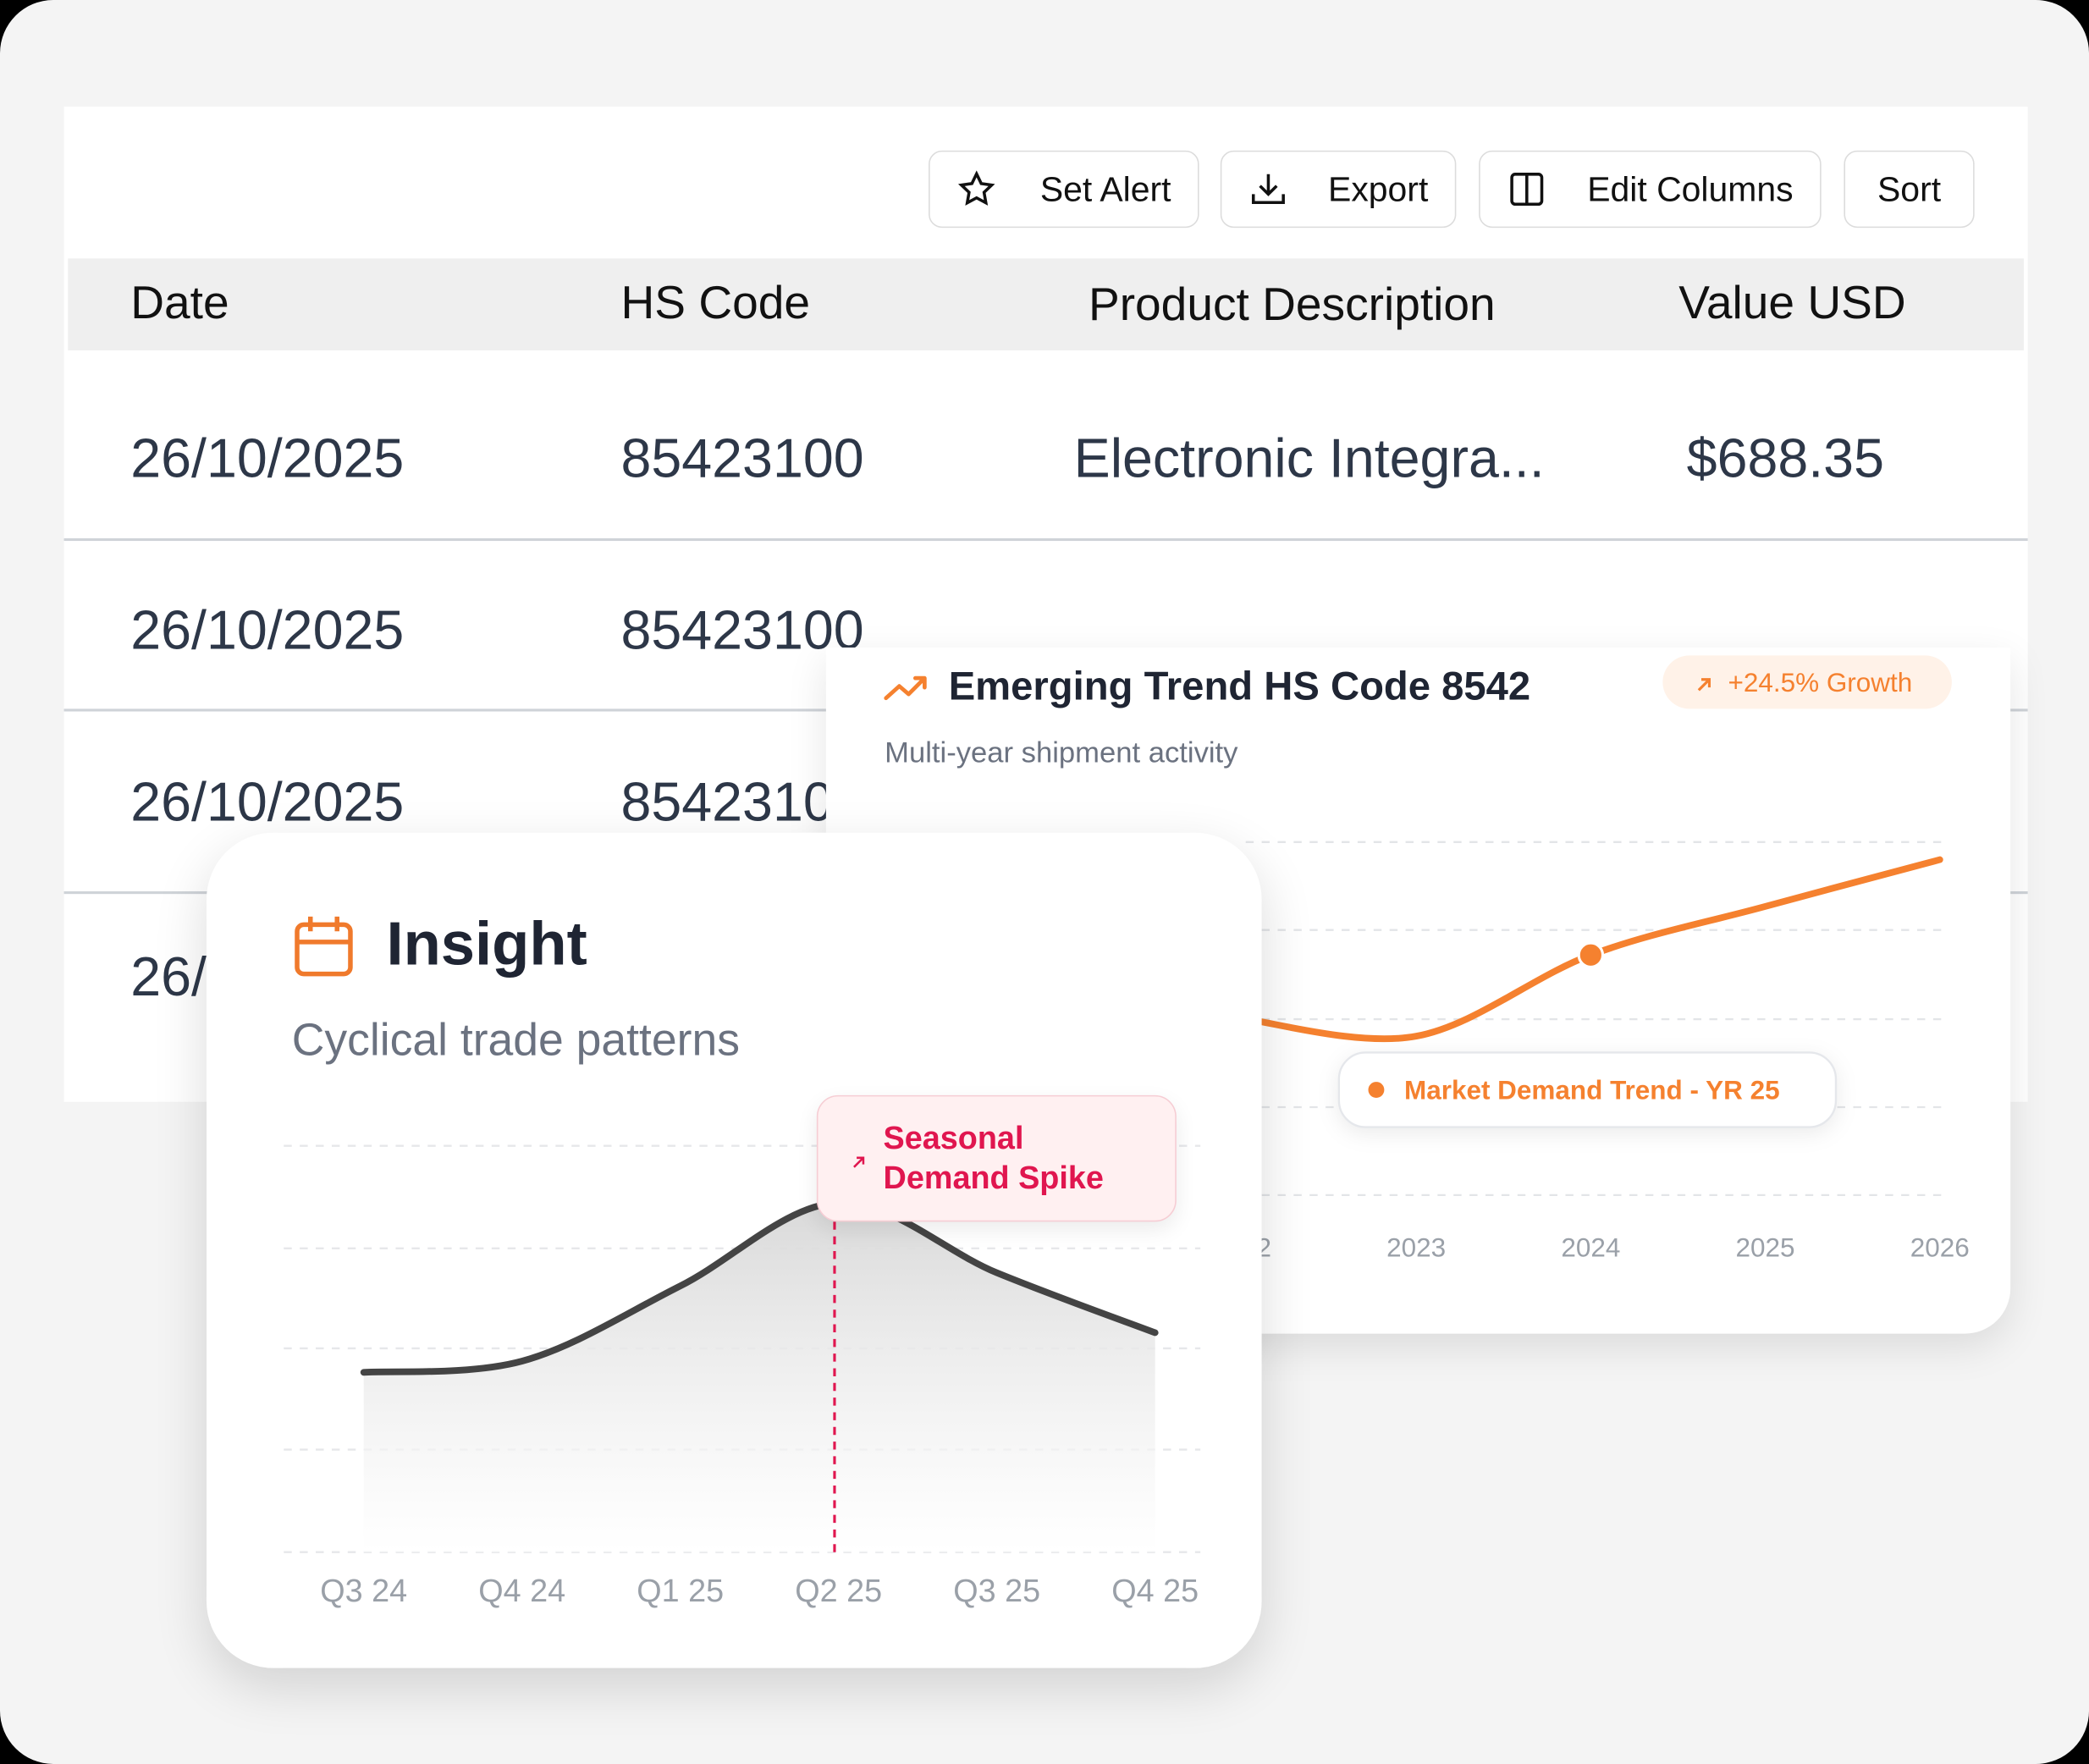 This screenshot has width=2089, height=1764. I want to click on star-icon, so click(976, 188).